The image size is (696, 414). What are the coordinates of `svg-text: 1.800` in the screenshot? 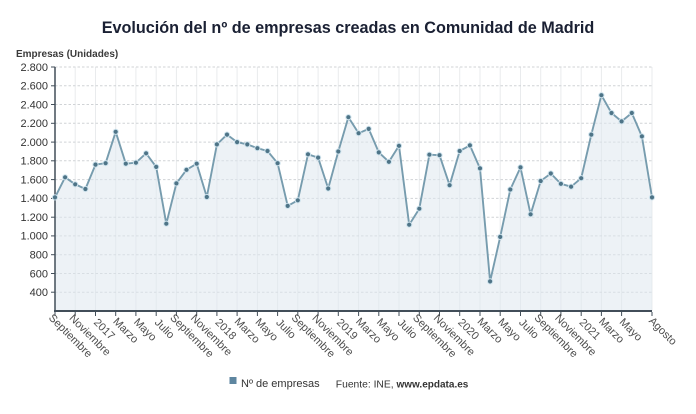 It's located at (34, 162).